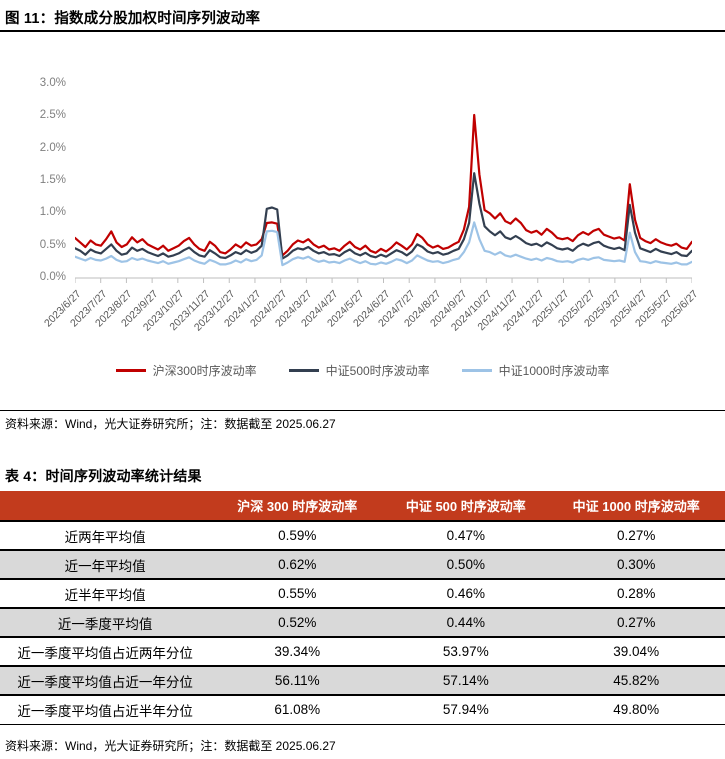  I want to click on legend-label: 沪深300时序波动率, so click(204, 371).